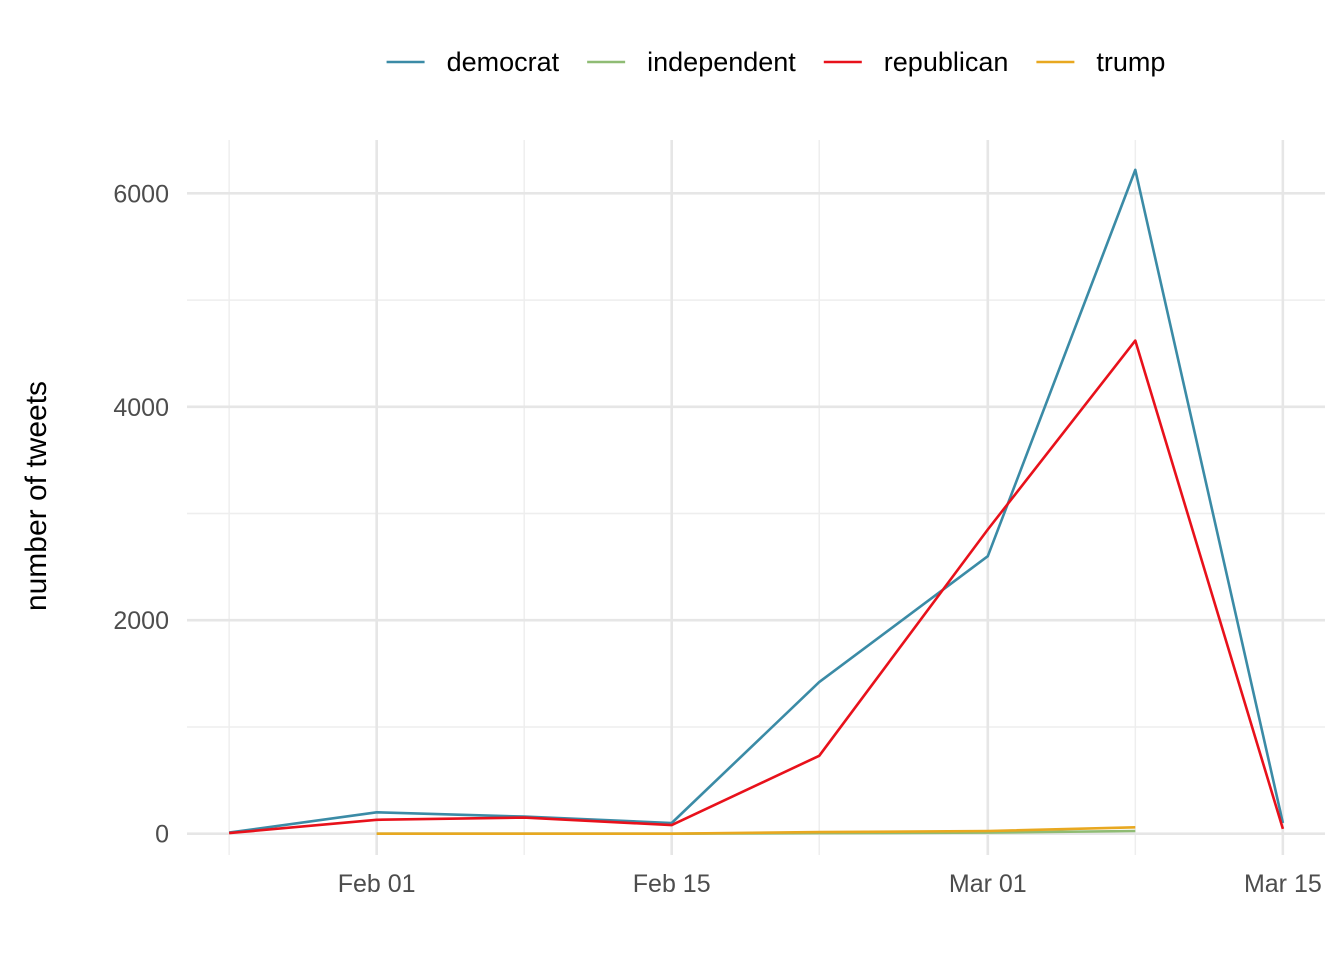 The width and height of the screenshot is (1344, 965). I want to click on legend-label: republican, so click(946, 62).